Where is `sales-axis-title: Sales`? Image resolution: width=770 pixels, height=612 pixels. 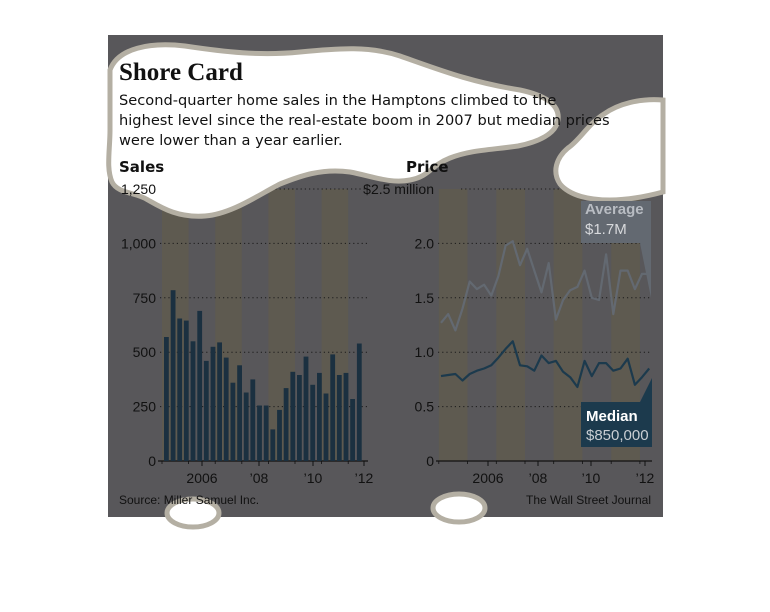
sales-axis-title: Sales is located at coordinates (141, 167).